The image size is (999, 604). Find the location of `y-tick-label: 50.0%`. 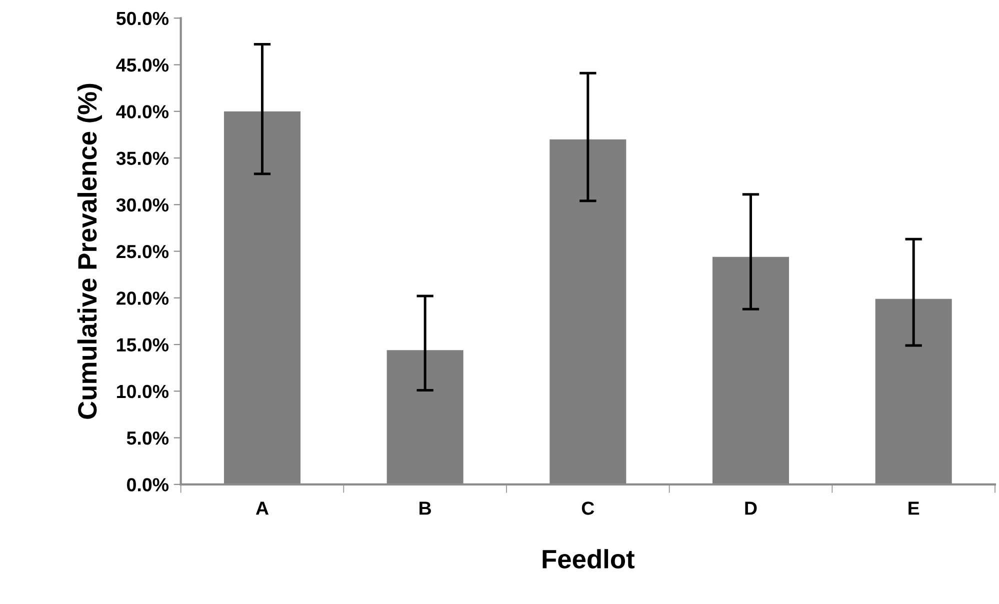

y-tick-label: 50.0% is located at coordinates (142, 19).